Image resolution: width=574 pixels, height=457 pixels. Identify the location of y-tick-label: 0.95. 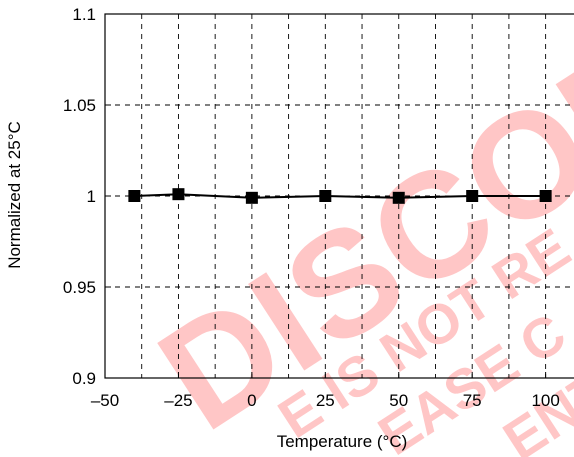
(79, 287).